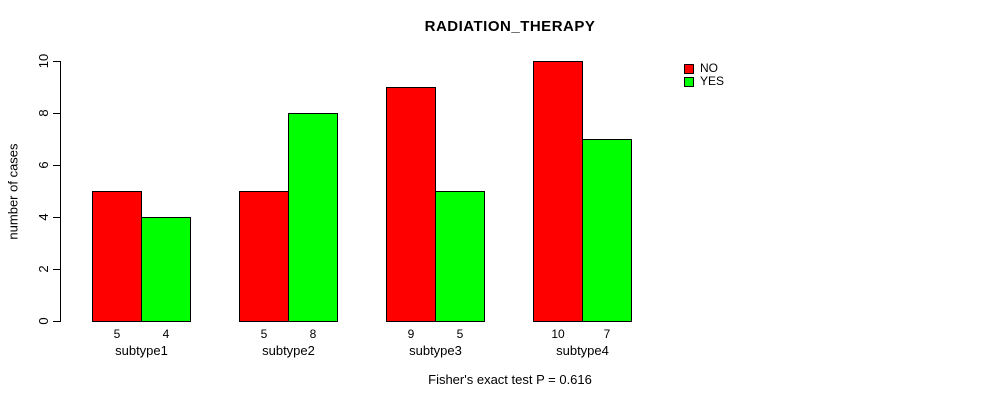 This screenshot has height=400, width=990. Describe the element at coordinates (166, 334) in the screenshot. I see `bar-value-label: 4` at that location.